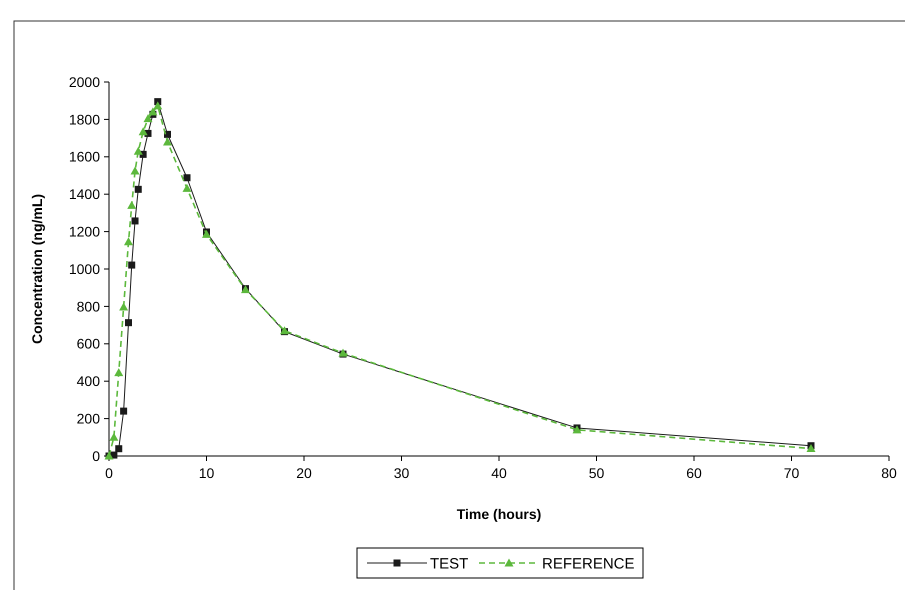 Image resolution: width=905 pixels, height=590 pixels. What do you see at coordinates (109, 473) in the screenshot?
I see `x-tick-label: 0` at bounding box center [109, 473].